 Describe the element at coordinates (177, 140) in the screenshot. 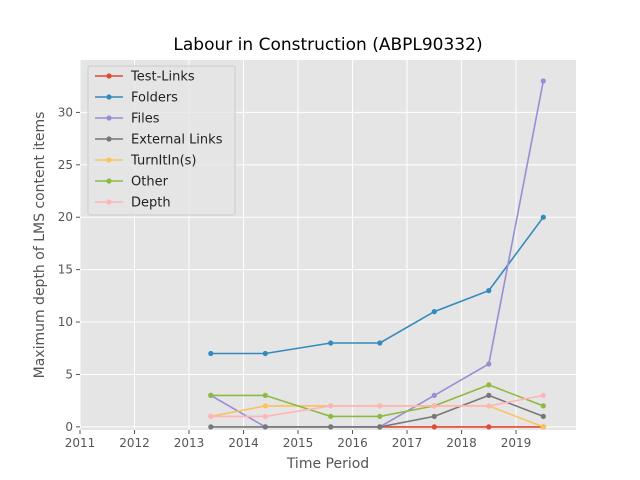

I see `legend-label: External Links` at that location.